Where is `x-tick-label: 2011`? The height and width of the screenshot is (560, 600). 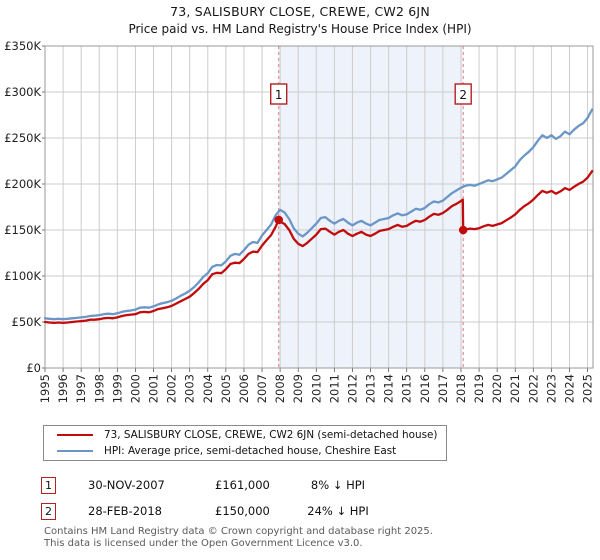
x-tick-label: 2011 is located at coordinates (334, 388).